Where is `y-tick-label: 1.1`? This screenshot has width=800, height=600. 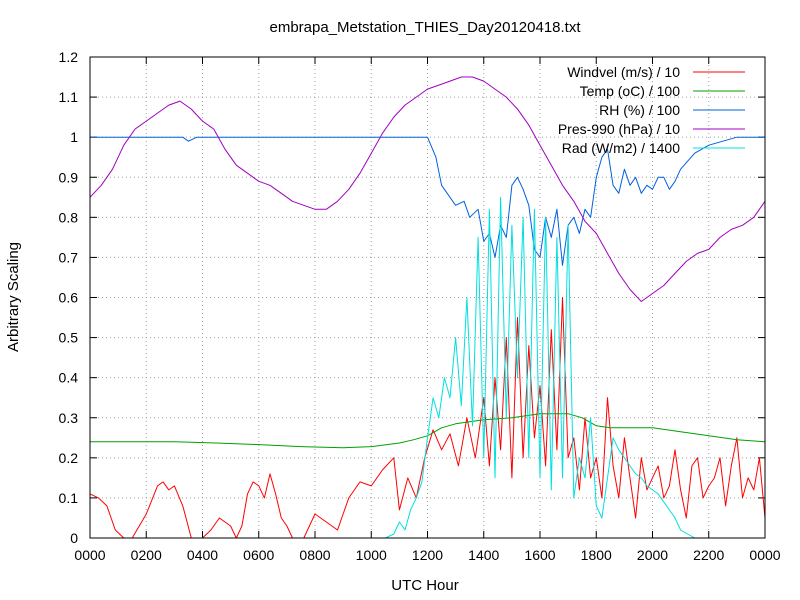 y-tick-label: 1.1 is located at coordinates (69, 97).